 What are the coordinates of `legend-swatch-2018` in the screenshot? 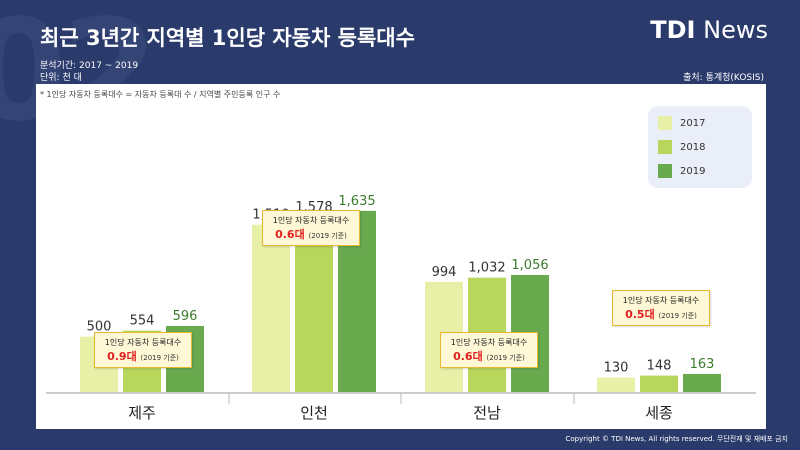 It's located at (665, 147).